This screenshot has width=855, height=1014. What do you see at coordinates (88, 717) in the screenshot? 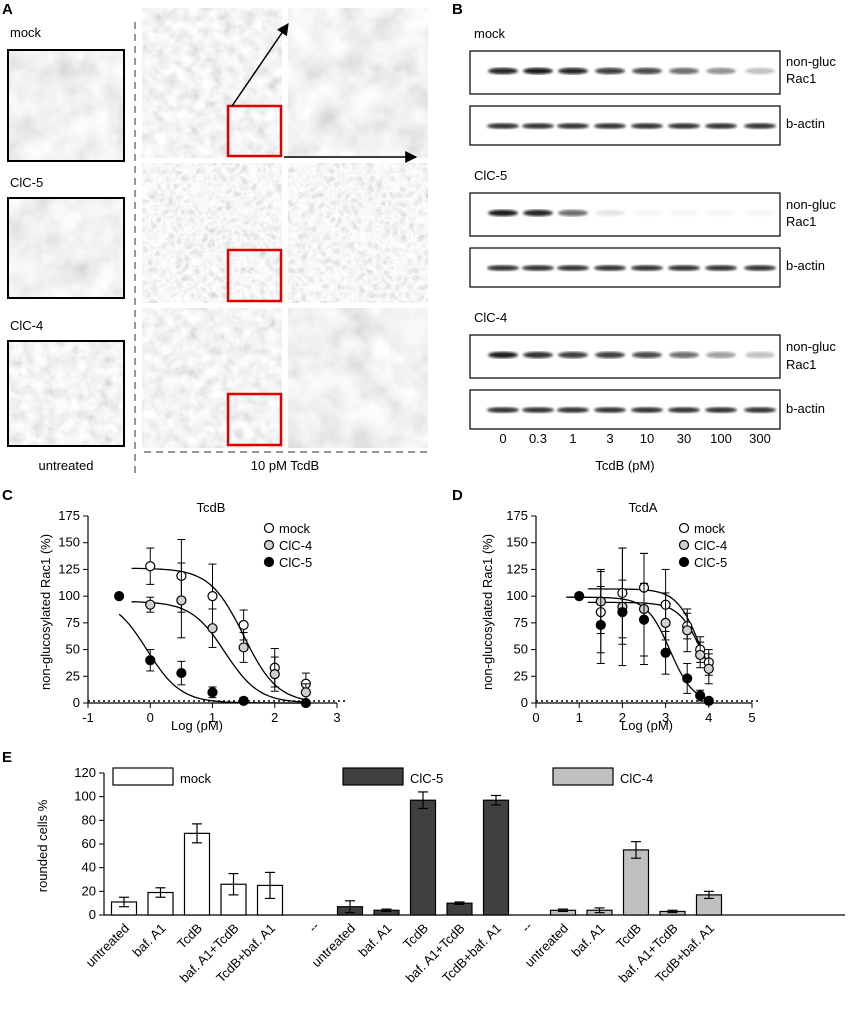
I see `x-tick-label: -1` at bounding box center [88, 717].